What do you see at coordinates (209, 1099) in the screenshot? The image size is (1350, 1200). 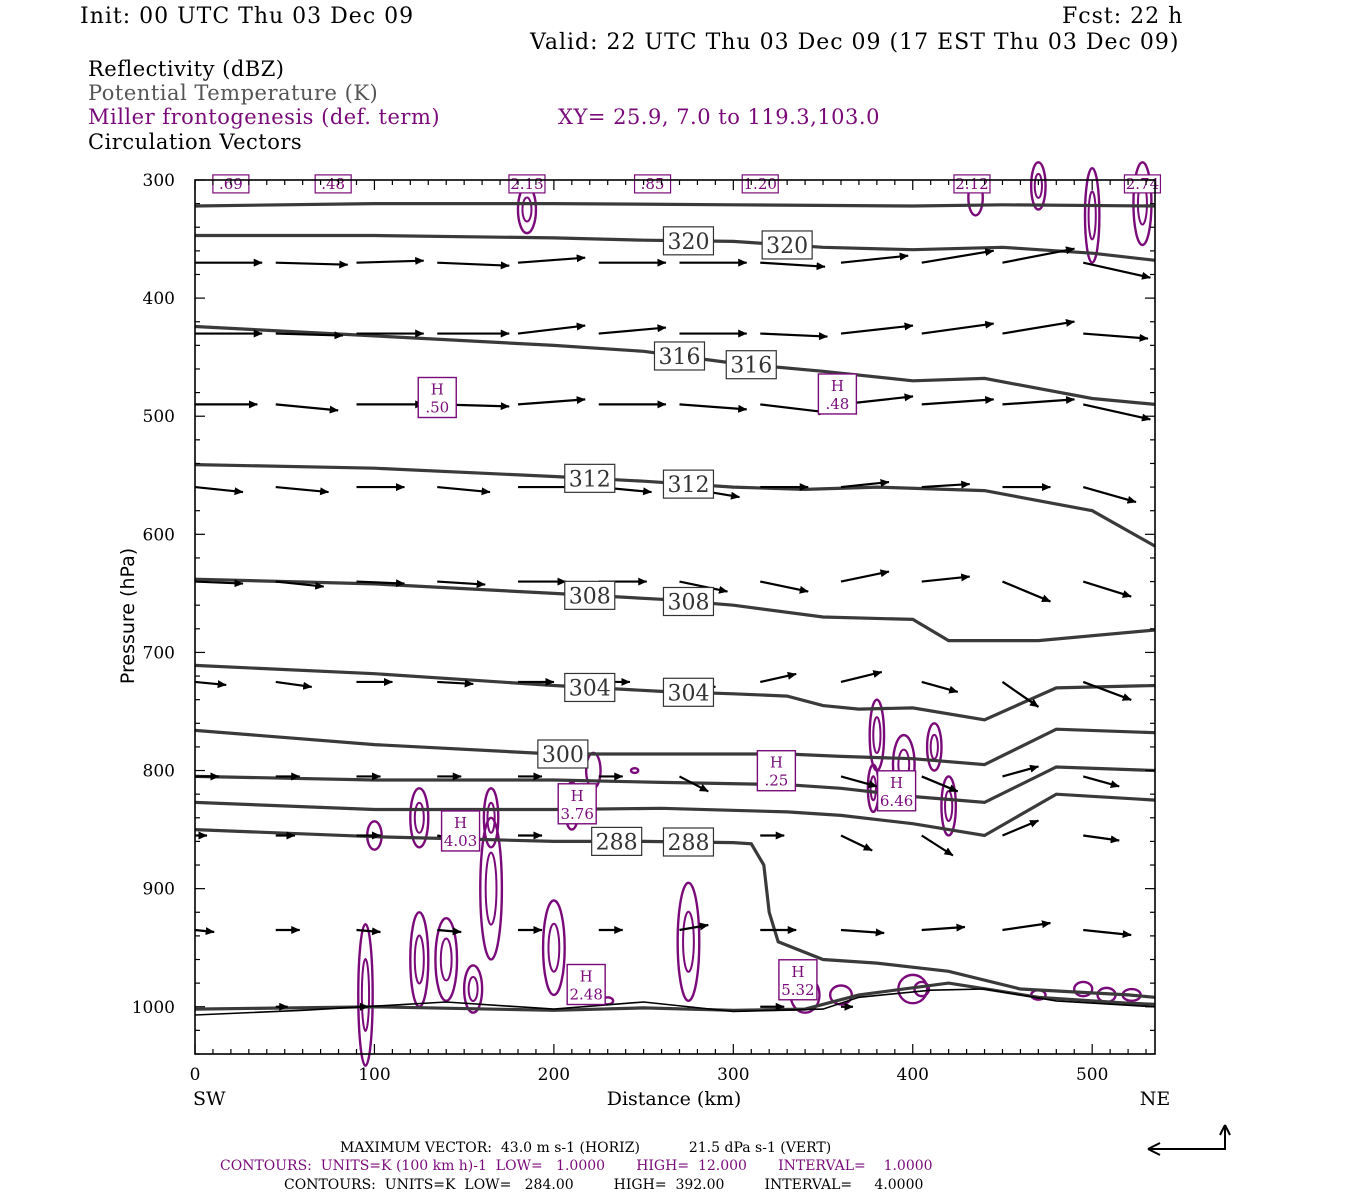 I see `x-axis-start-label: SW` at bounding box center [209, 1099].